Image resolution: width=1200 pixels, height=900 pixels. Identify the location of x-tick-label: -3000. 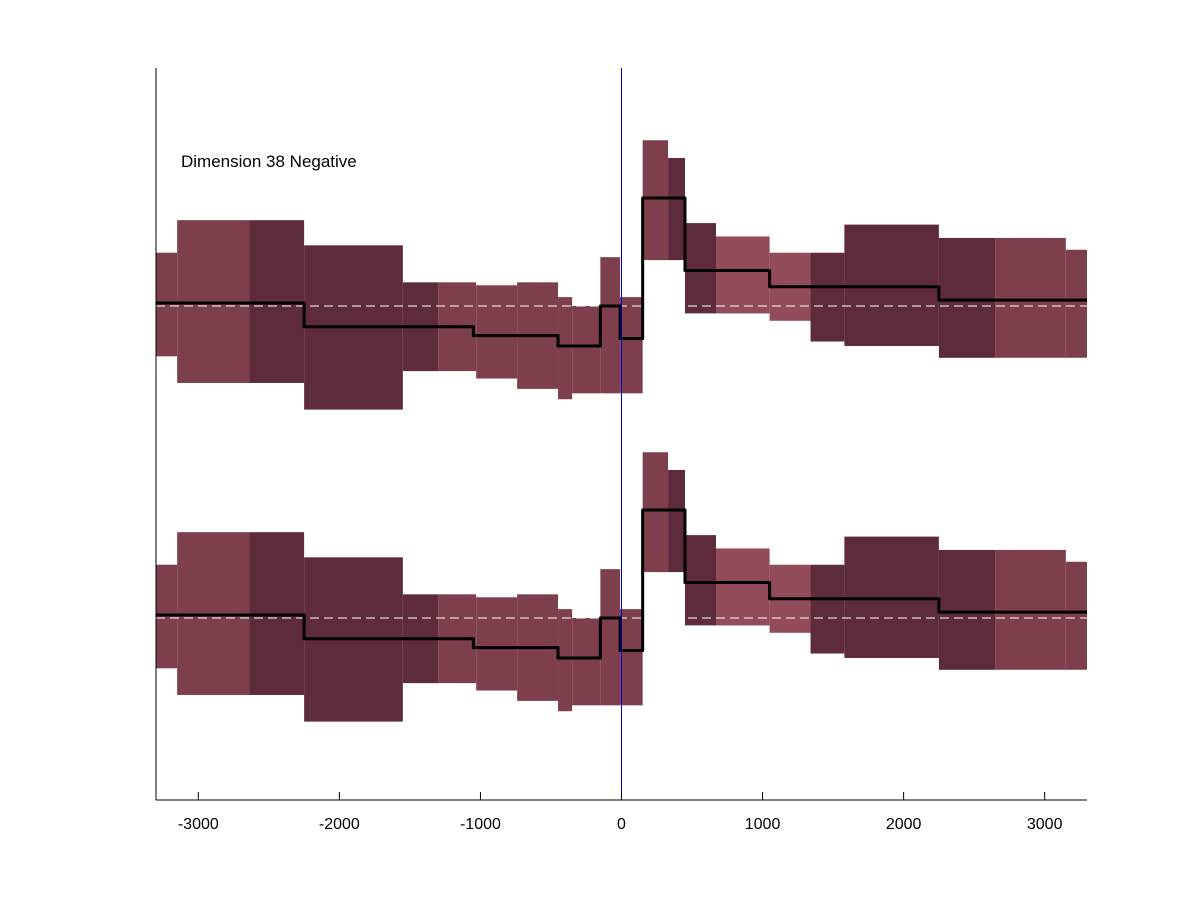
(198, 824).